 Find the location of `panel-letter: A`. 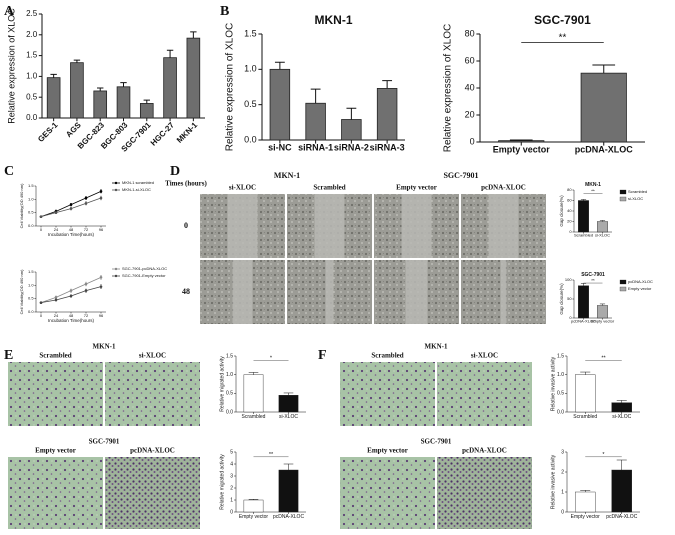

panel-letter: A is located at coordinates (9, 11).